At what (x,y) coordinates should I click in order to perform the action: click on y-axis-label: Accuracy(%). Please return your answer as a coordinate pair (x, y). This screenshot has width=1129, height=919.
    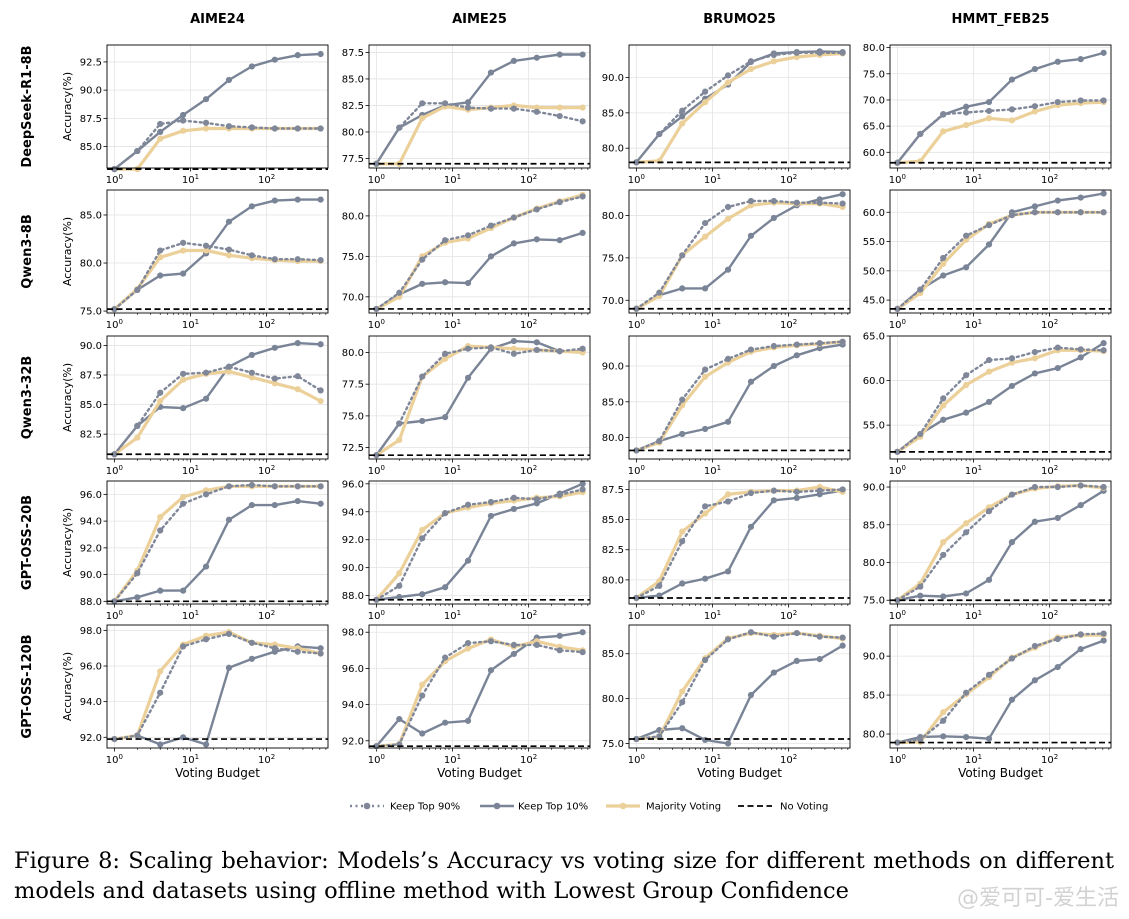
    Looking at the image, I should click on (67, 397).